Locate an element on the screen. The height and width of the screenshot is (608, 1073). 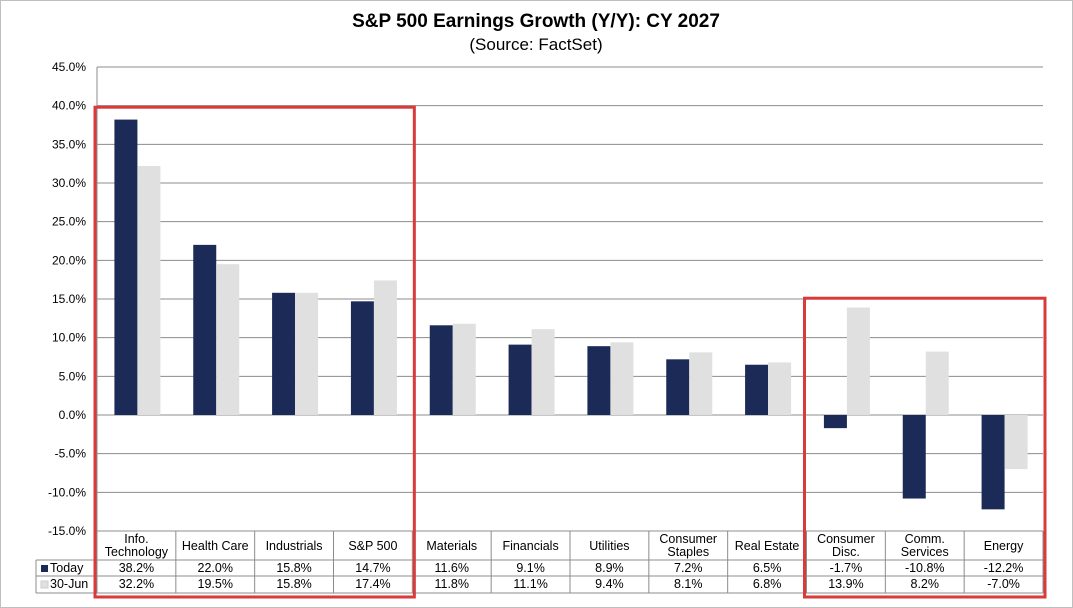
table-cell: 22.0% is located at coordinates (215, 568).